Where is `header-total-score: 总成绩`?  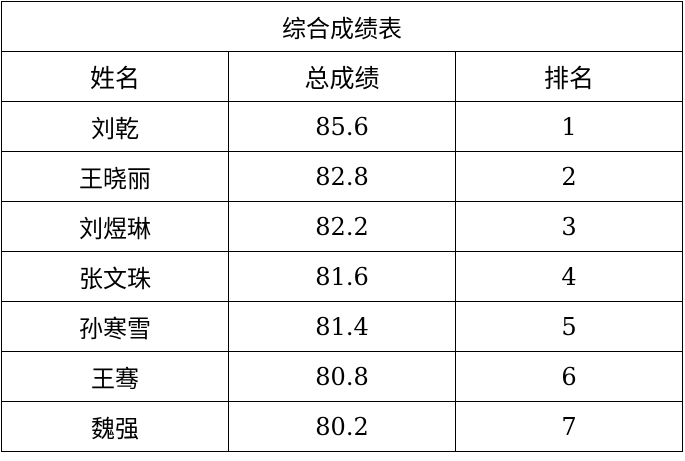 header-total-score: 总成绩 is located at coordinates (342, 76).